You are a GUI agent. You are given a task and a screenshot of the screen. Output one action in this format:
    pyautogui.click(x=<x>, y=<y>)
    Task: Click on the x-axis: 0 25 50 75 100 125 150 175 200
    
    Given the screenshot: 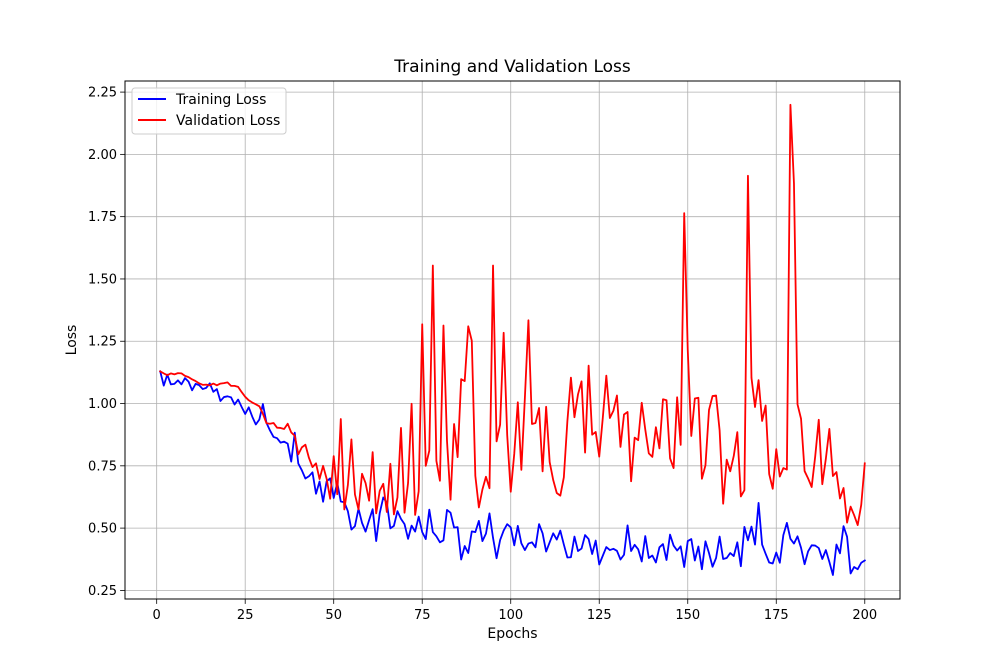 What is the action you would take?
    pyautogui.click(x=515, y=611)
    